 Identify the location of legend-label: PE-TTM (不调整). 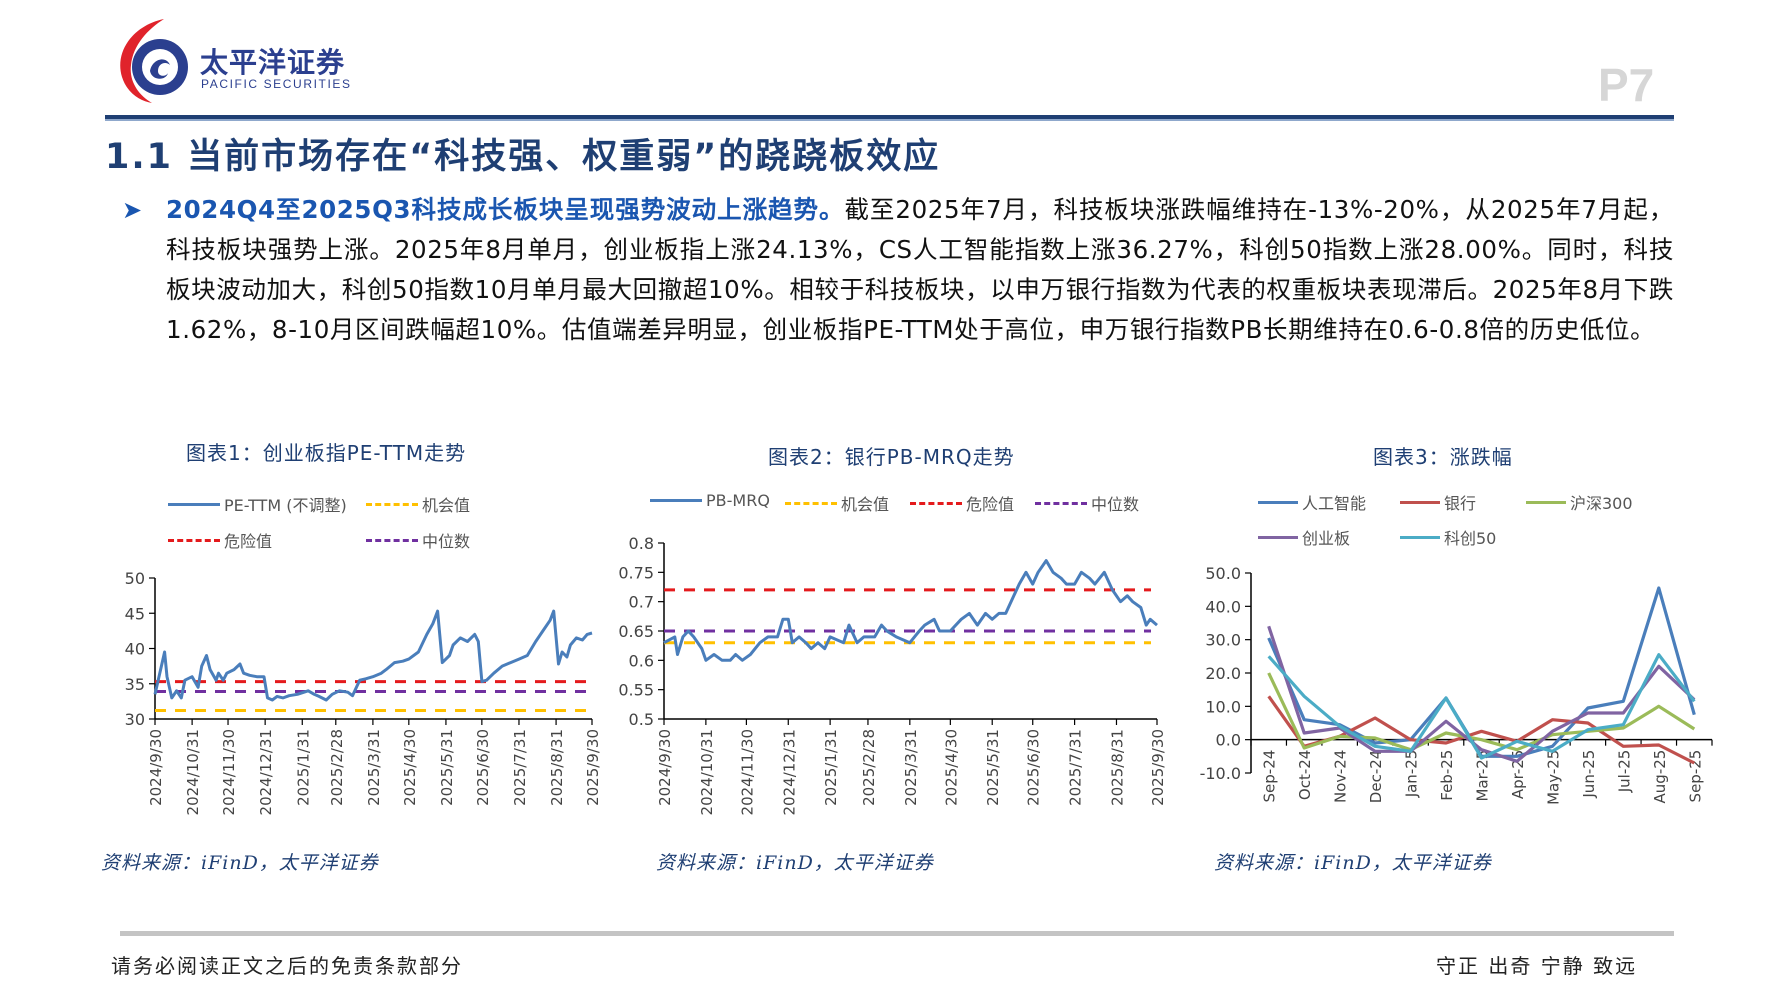
(285, 505).